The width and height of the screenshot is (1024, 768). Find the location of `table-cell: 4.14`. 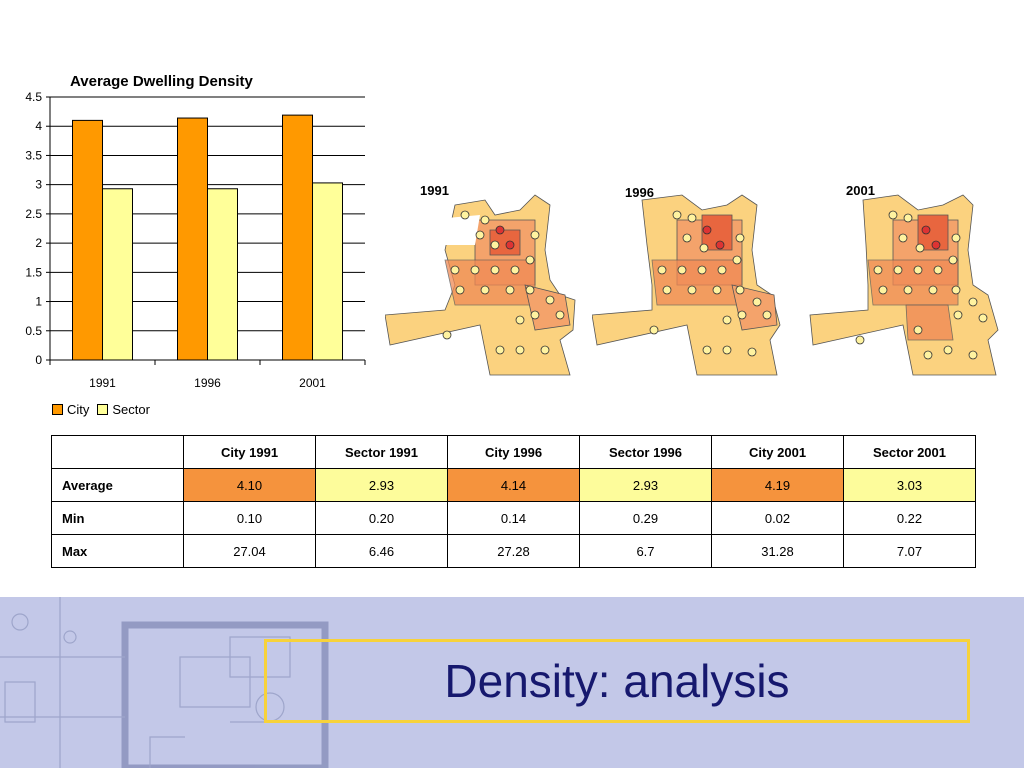

table-cell: 4.14 is located at coordinates (513, 485).